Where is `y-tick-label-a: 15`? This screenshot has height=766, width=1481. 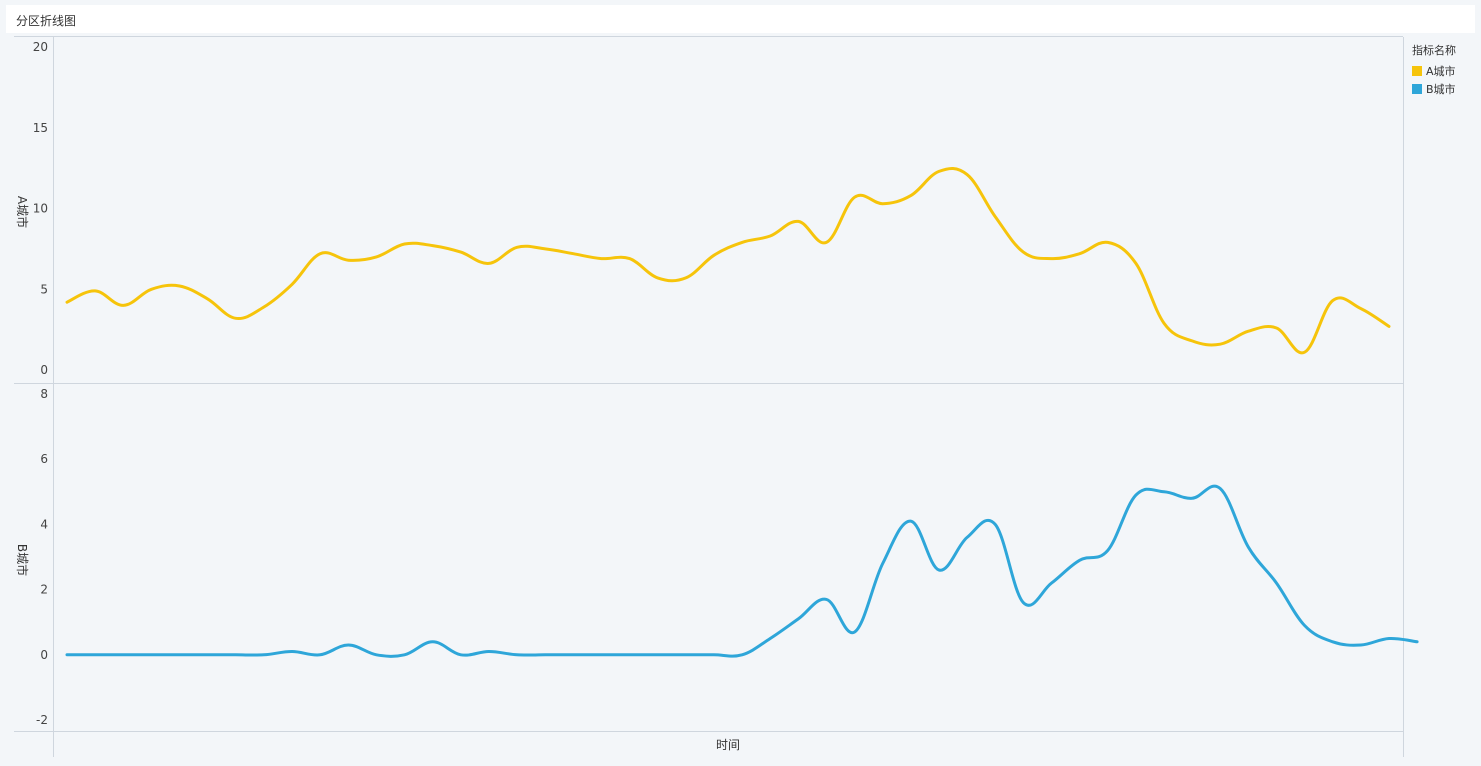 y-tick-label-a: 15 is located at coordinates (40, 128).